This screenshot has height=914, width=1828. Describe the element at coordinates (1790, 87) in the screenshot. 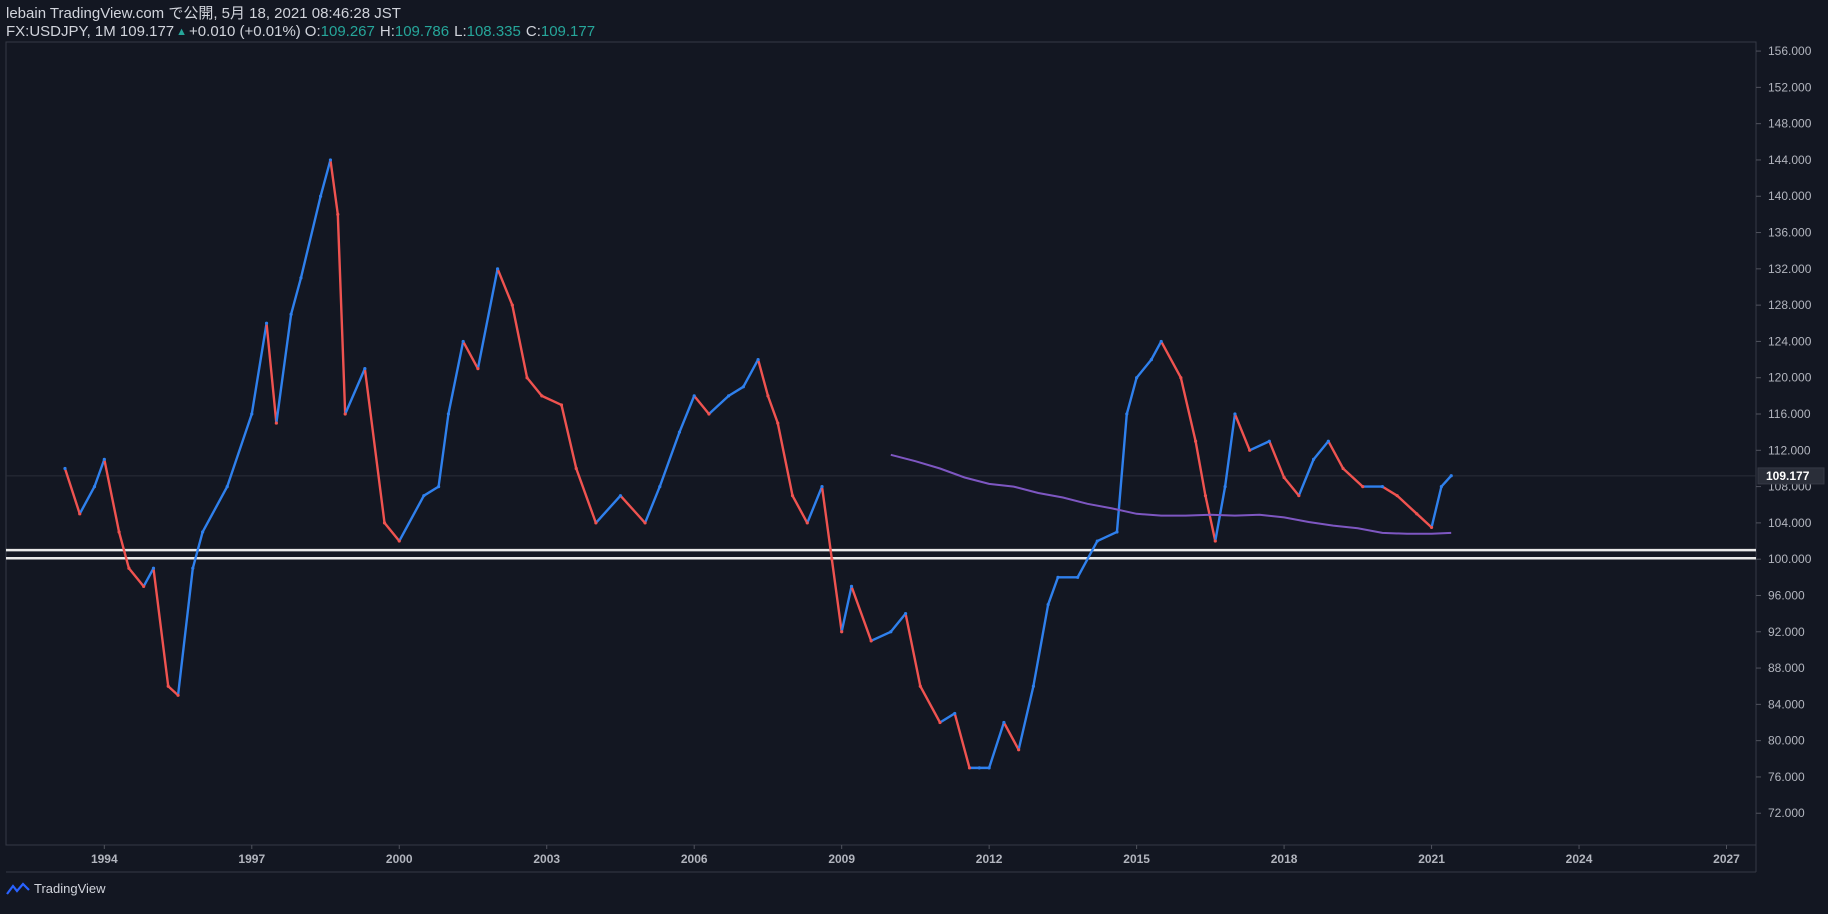

I see `y-tick-label: 152.000` at that location.